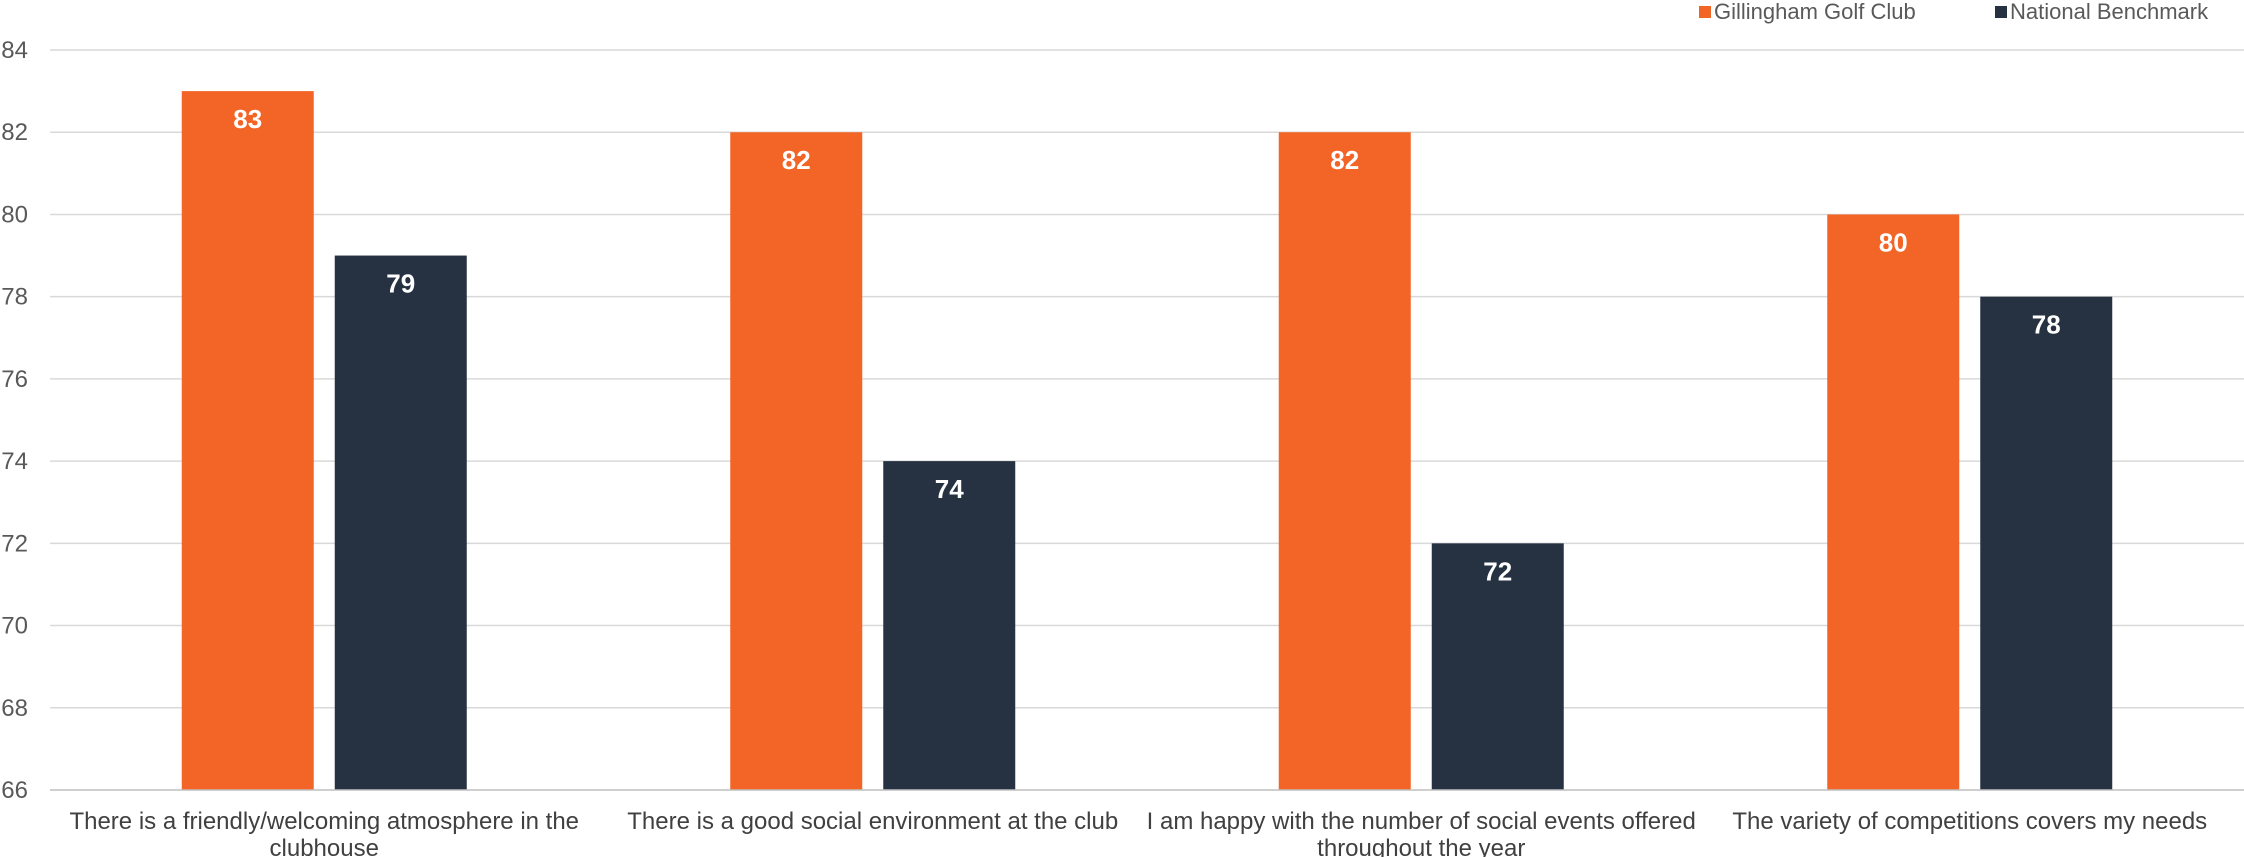  Describe the element at coordinates (14, 50) in the screenshot. I see `y-tick-label: 84` at that location.